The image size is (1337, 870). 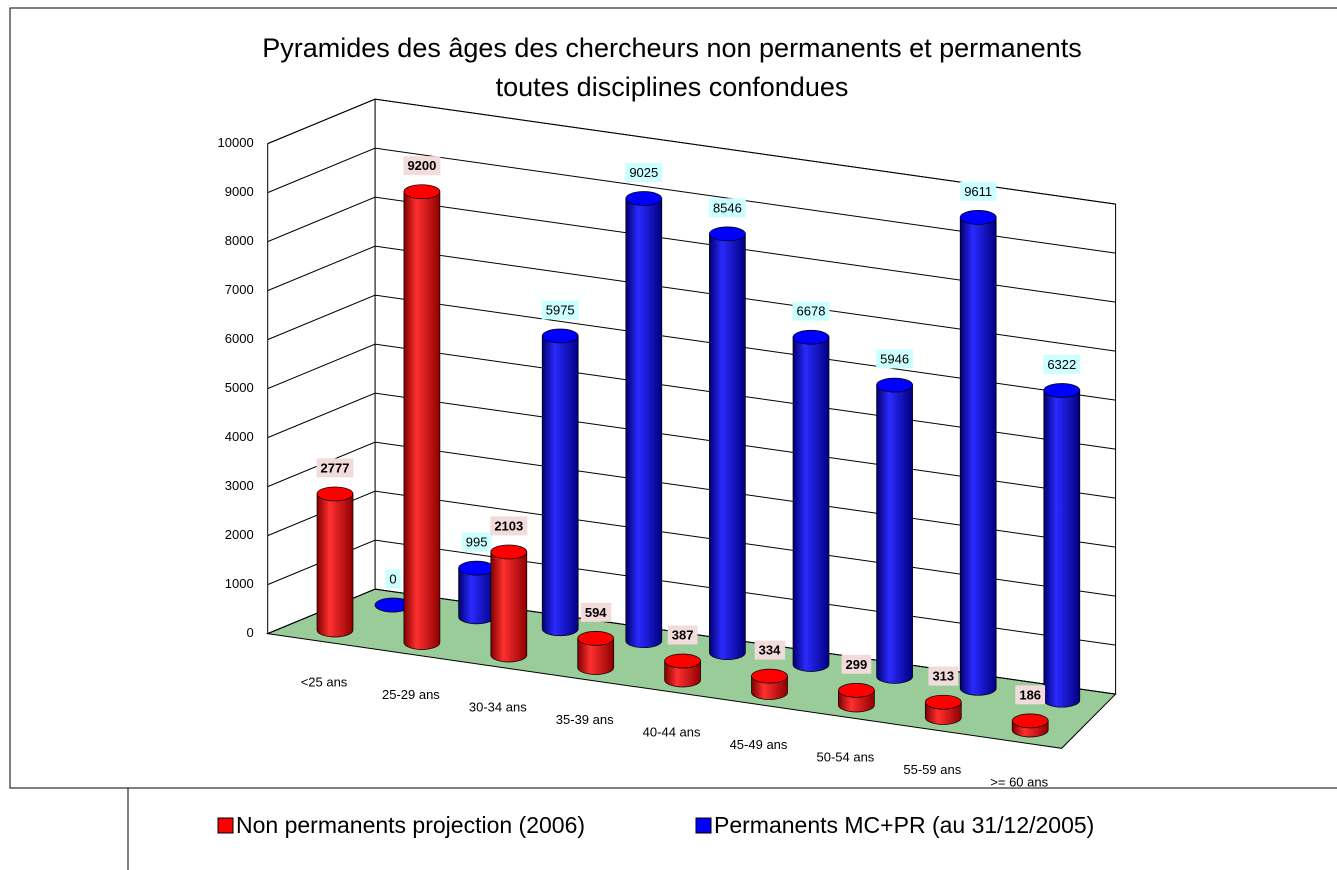 I want to click on legend-label: Permanents MC+PR (au 31/12/2005), so click(x=904, y=825).